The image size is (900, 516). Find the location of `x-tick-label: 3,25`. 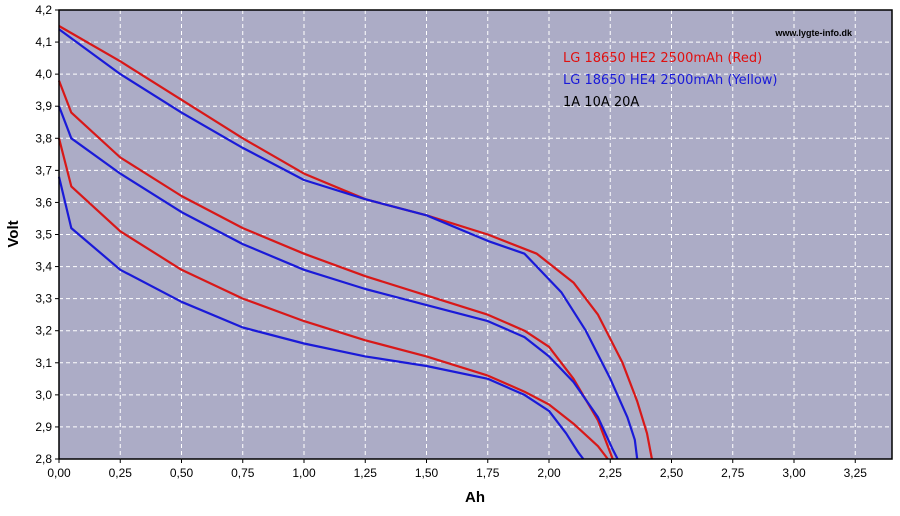

x-tick-label: 3,25 is located at coordinates (856, 473).